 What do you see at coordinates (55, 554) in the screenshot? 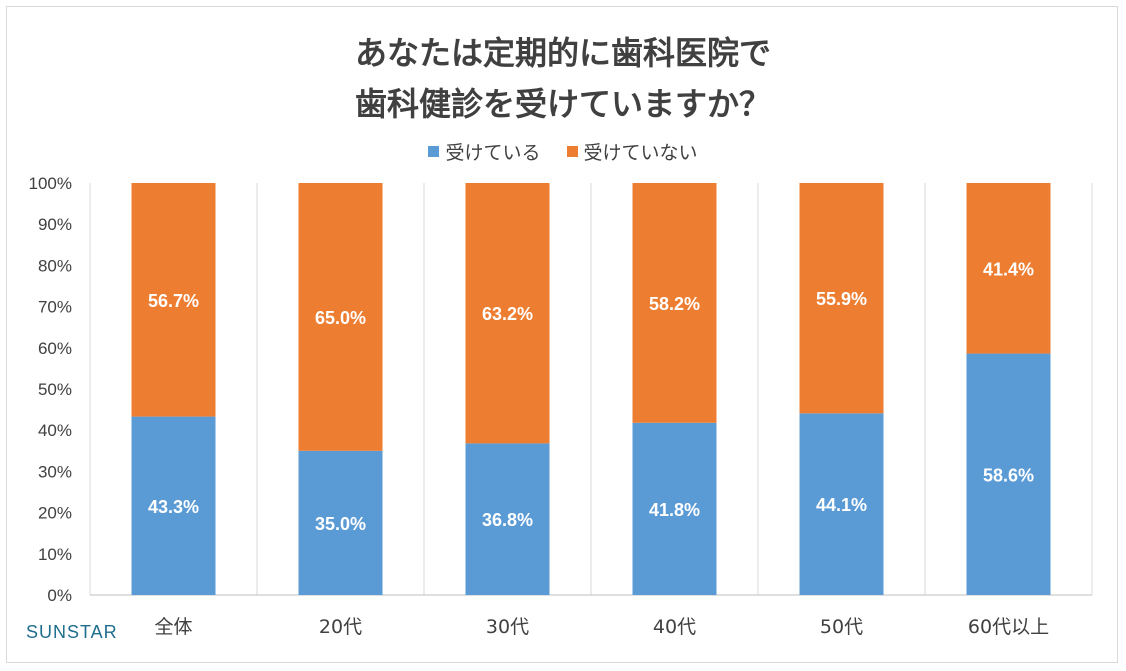
I see `y-tick-label: 10%` at bounding box center [55, 554].